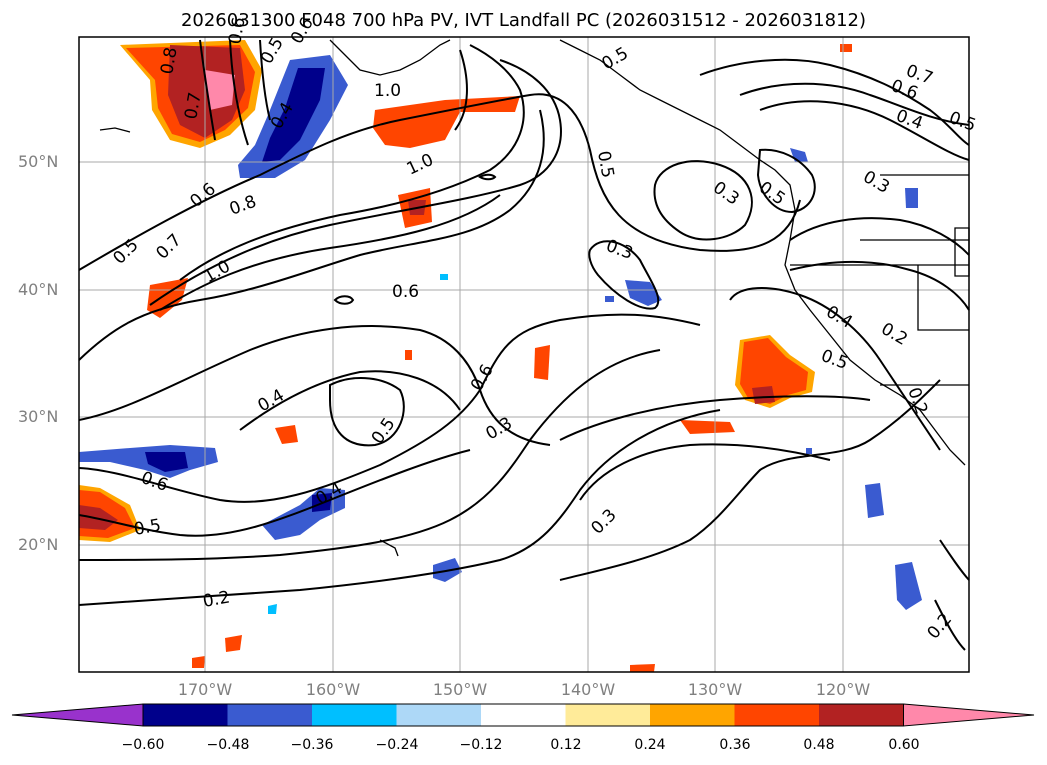  I want to click on colorbar-tick-label: 0.60, so click(904, 745).